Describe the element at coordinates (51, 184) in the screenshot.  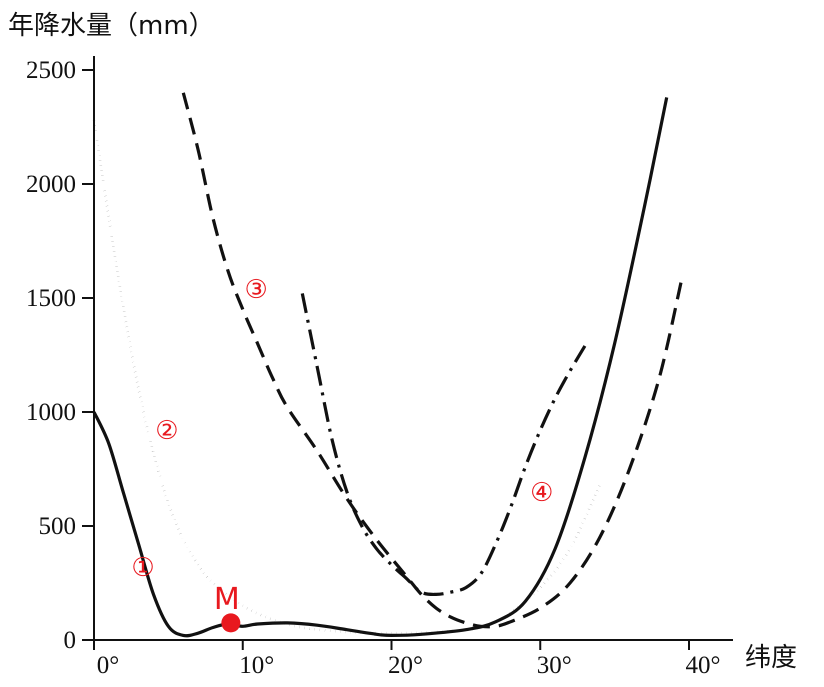
I see `y-tick-label: 2000` at that location.